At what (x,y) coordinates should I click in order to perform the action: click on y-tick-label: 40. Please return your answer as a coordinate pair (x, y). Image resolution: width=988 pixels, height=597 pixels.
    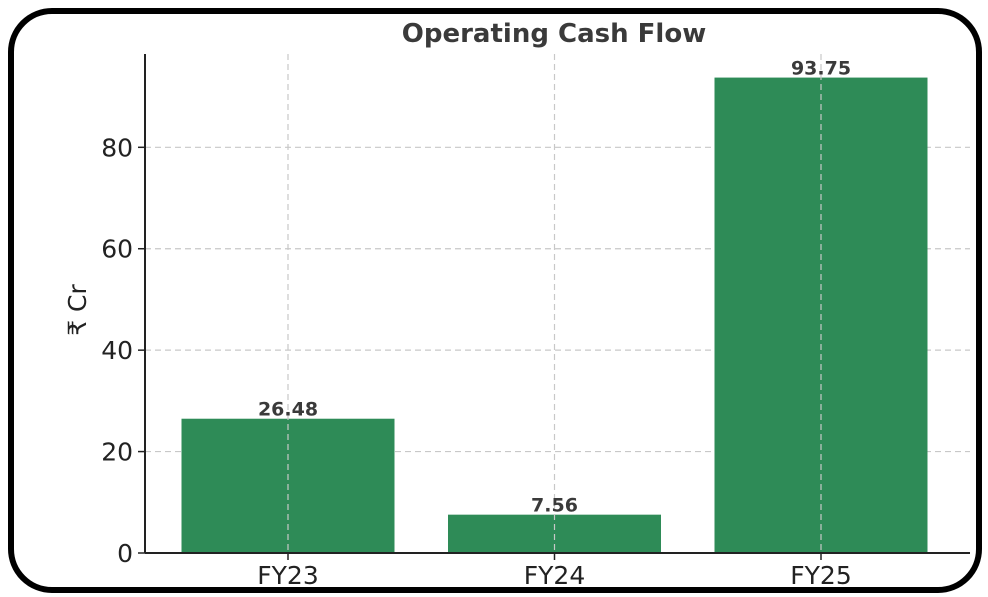
    Looking at the image, I should click on (117, 350).